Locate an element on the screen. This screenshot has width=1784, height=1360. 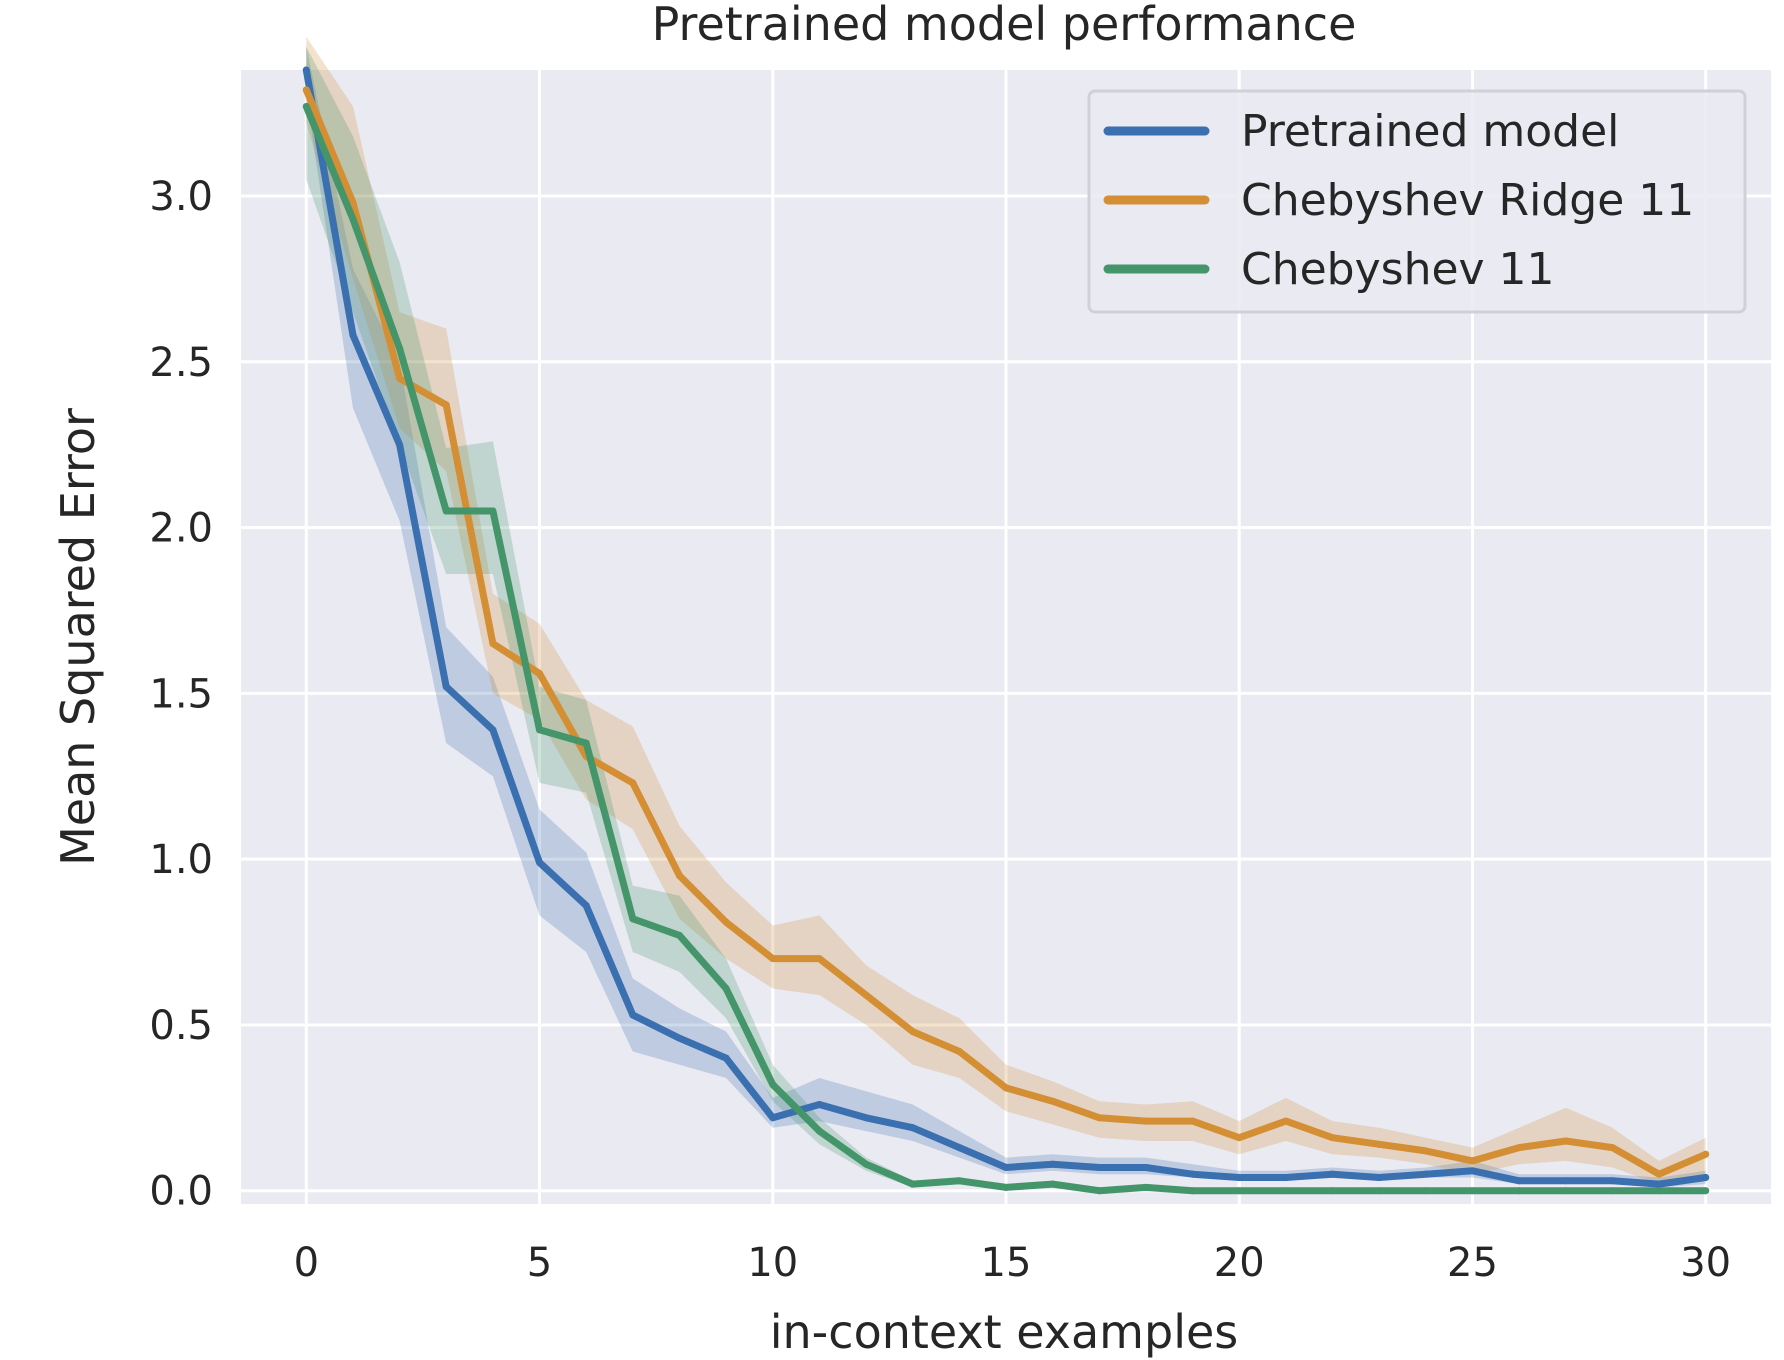
y-tick-label: 2.0 is located at coordinates (181, 529).